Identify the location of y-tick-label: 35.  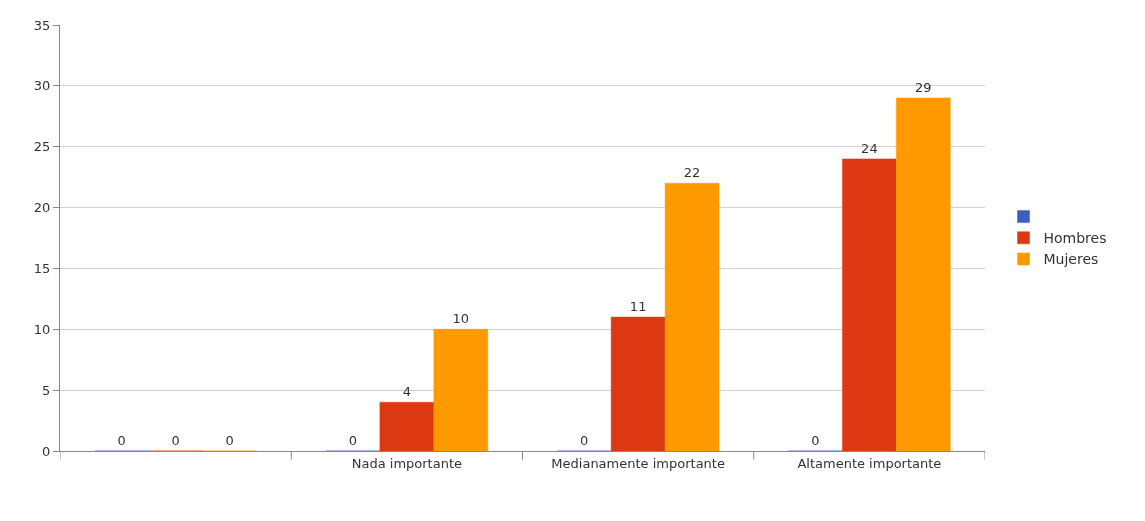
(42, 25).